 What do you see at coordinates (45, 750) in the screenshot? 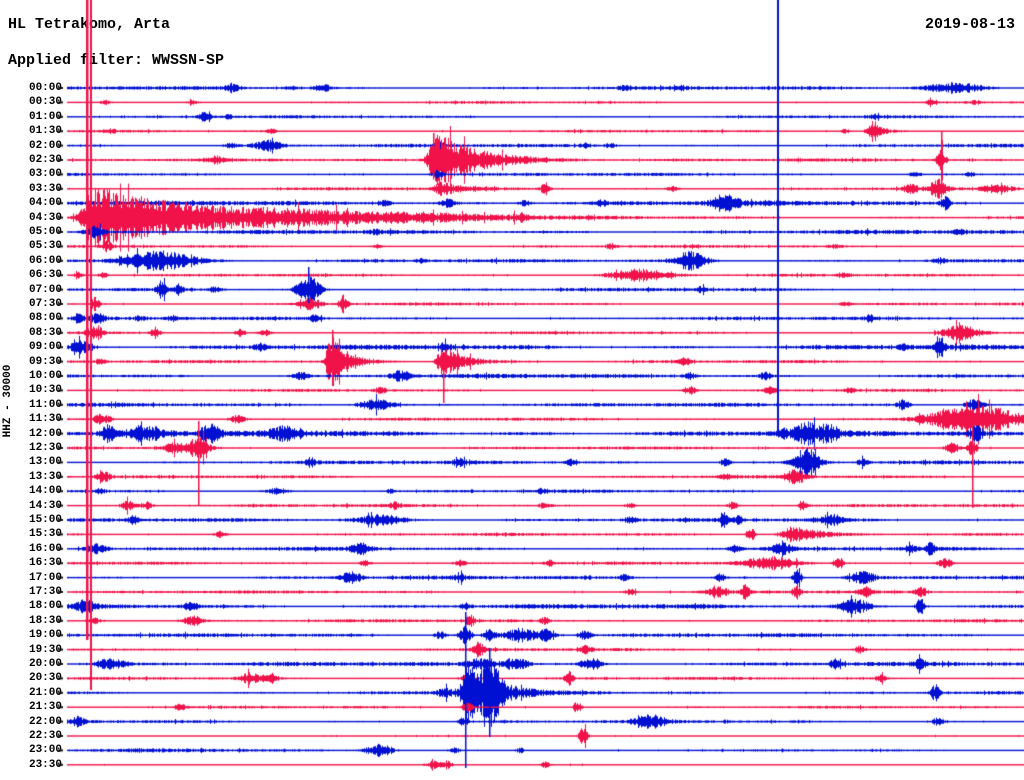
I see `time-label-2300: 23:00` at bounding box center [45, 750].